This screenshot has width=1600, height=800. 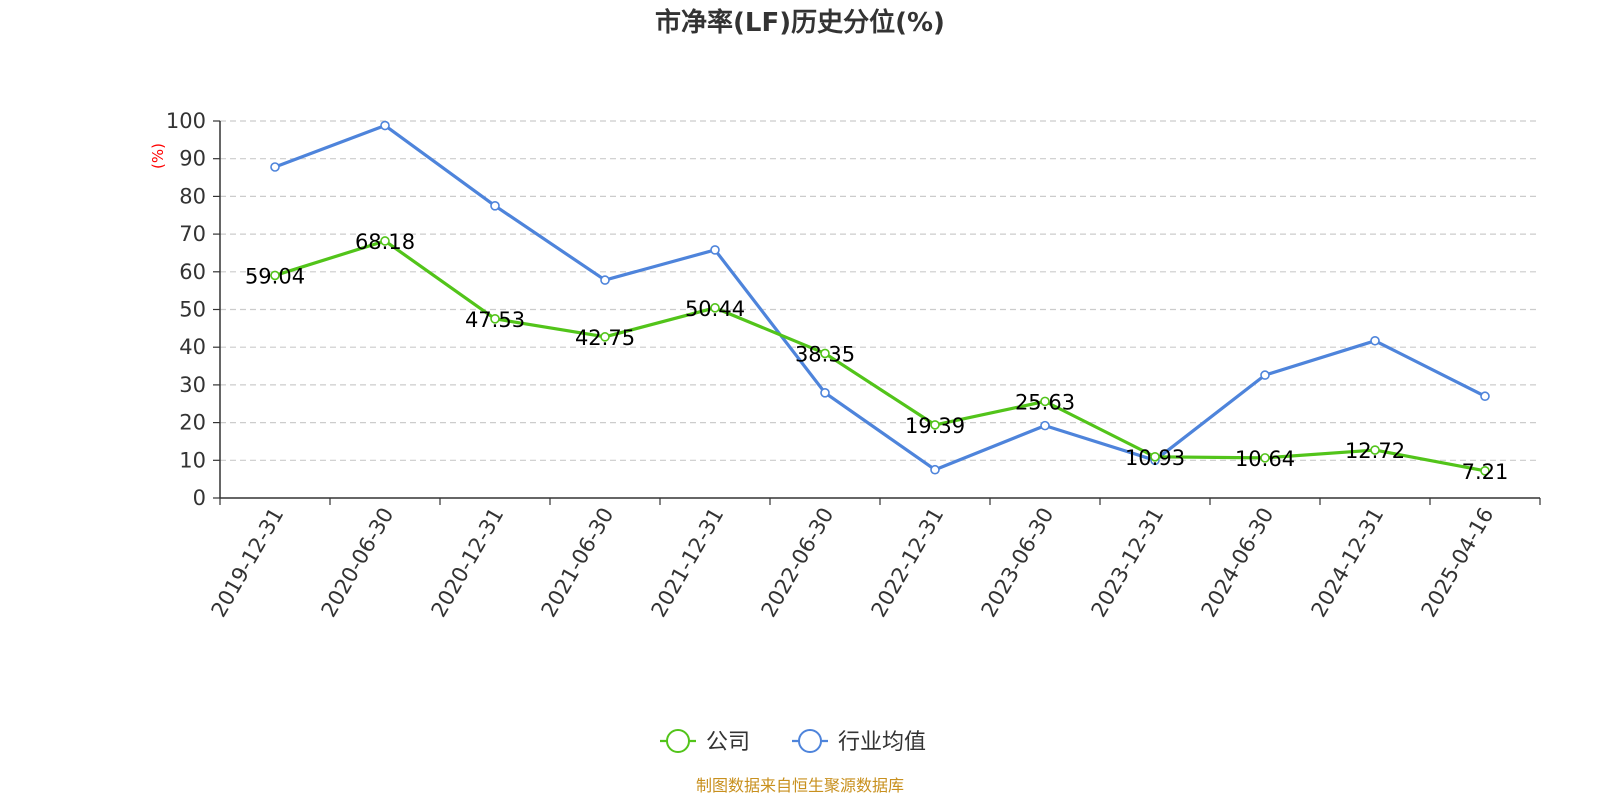 I want to click on data-label: 25.63, so click(x=1045, y=402).